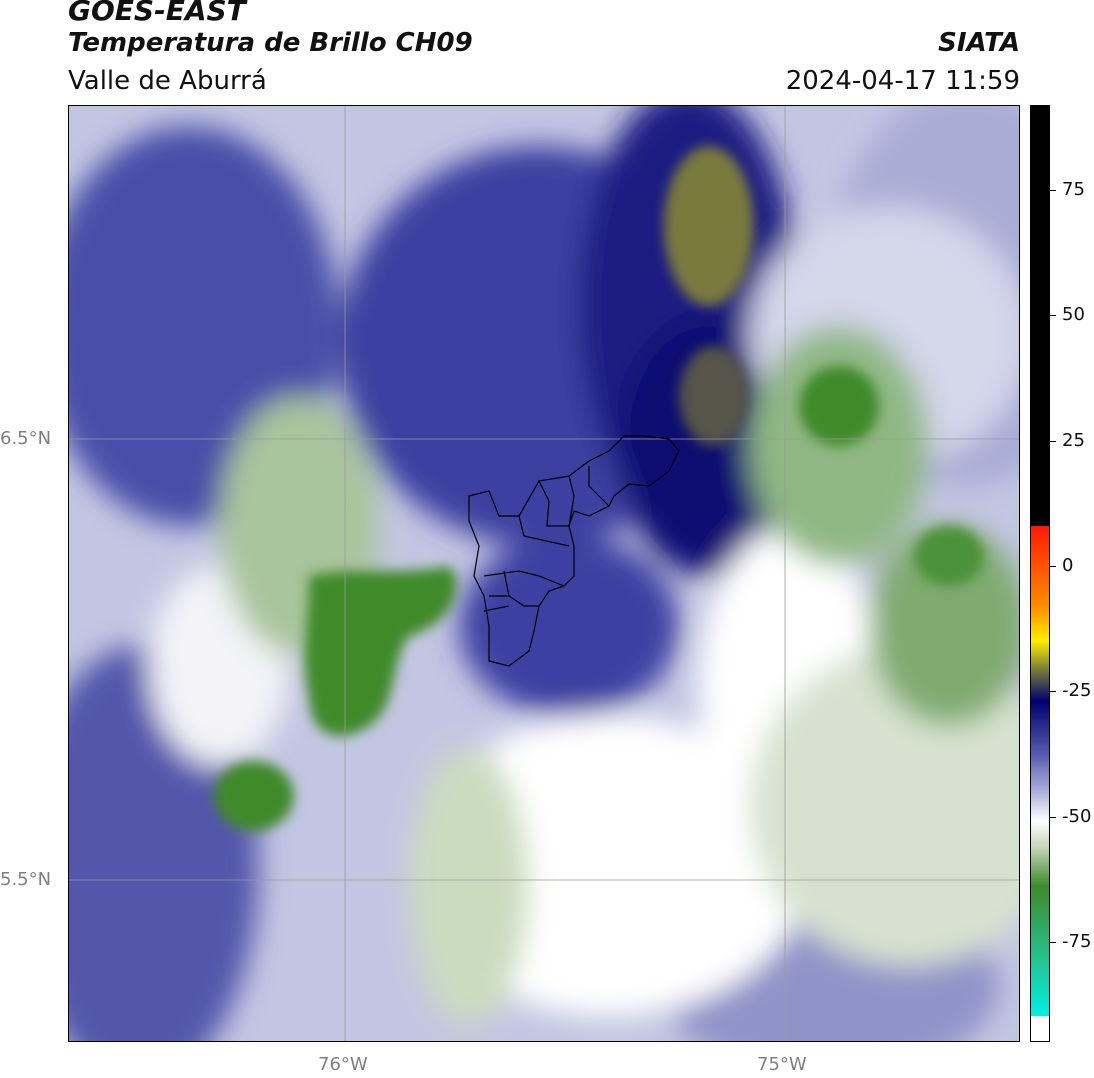 The image size is (1094, 1078). What do you see at coordinates (343, 1064) in the screenshot?
I see `lon-label: 76°W` at bounding box center [343, 1064].